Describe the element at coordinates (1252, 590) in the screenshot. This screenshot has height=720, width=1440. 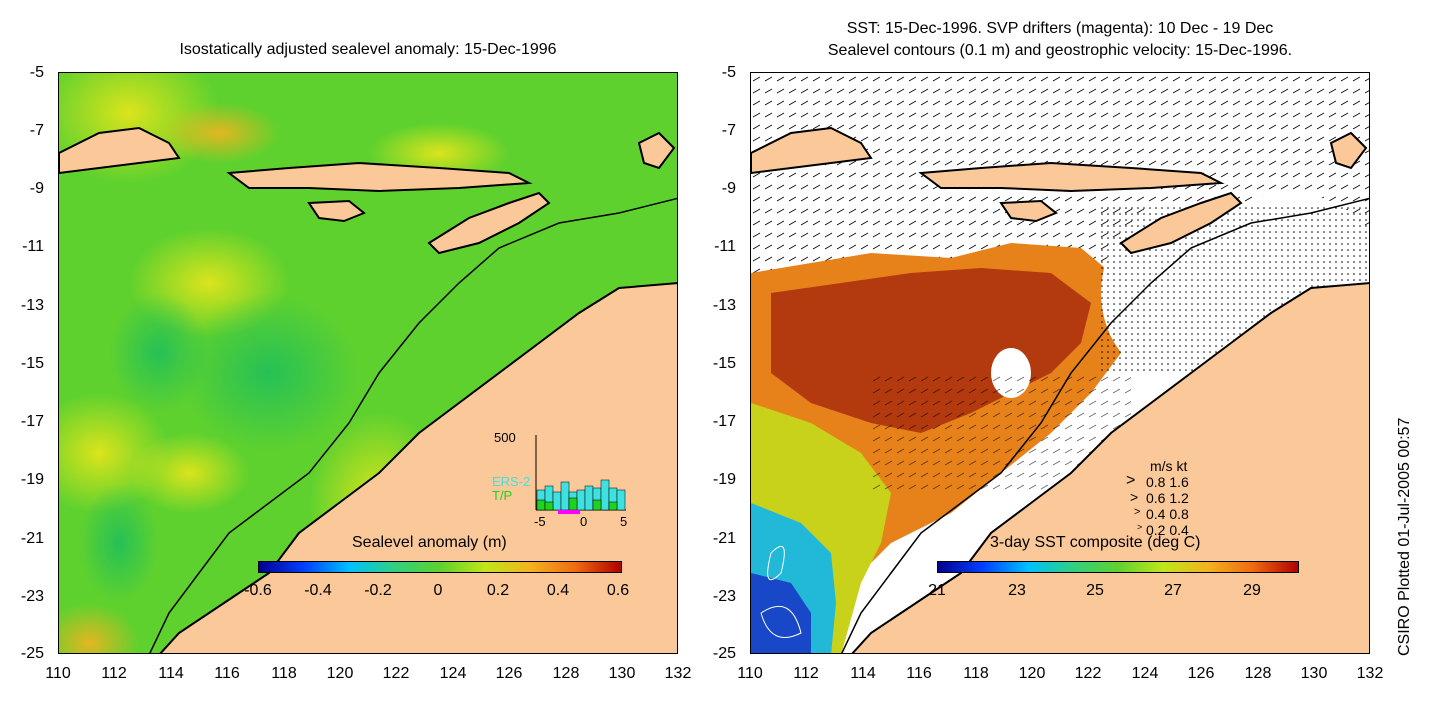
I see `right-colorbar-tick: 29` at that location.